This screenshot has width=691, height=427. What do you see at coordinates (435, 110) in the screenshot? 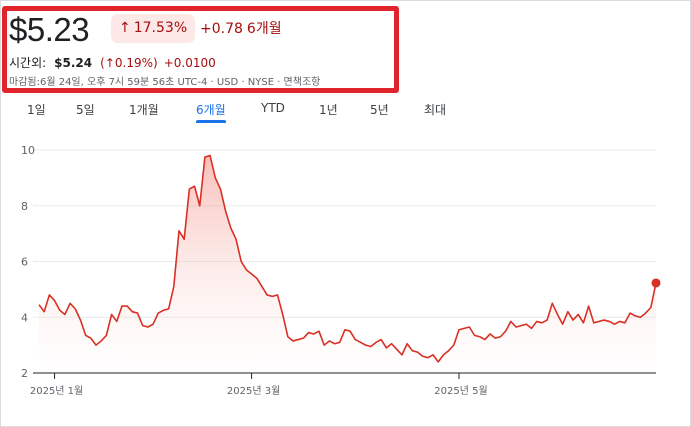
I see `tab-max: 최대` at bounding box center [435, 110].